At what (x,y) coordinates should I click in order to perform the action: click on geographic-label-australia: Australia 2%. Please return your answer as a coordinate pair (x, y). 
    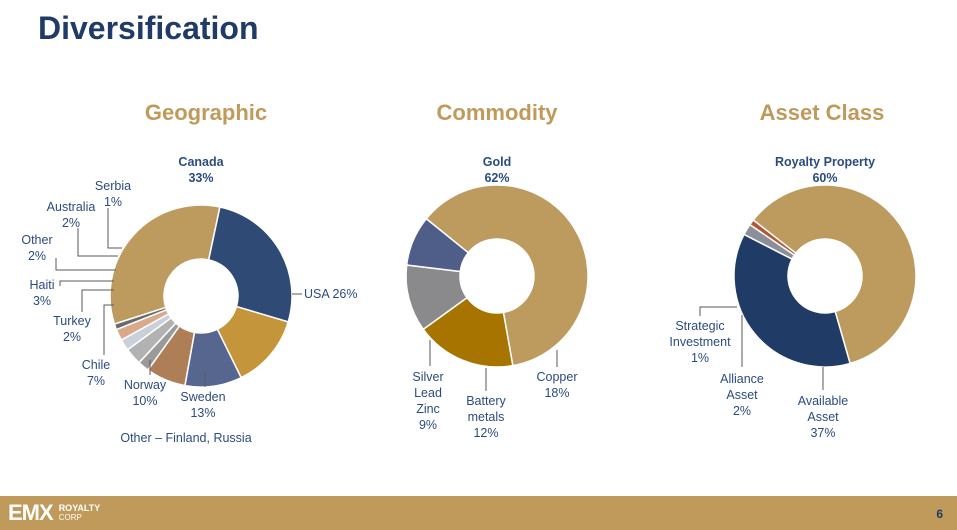
    Looking at the image, I should click on (71, 215).